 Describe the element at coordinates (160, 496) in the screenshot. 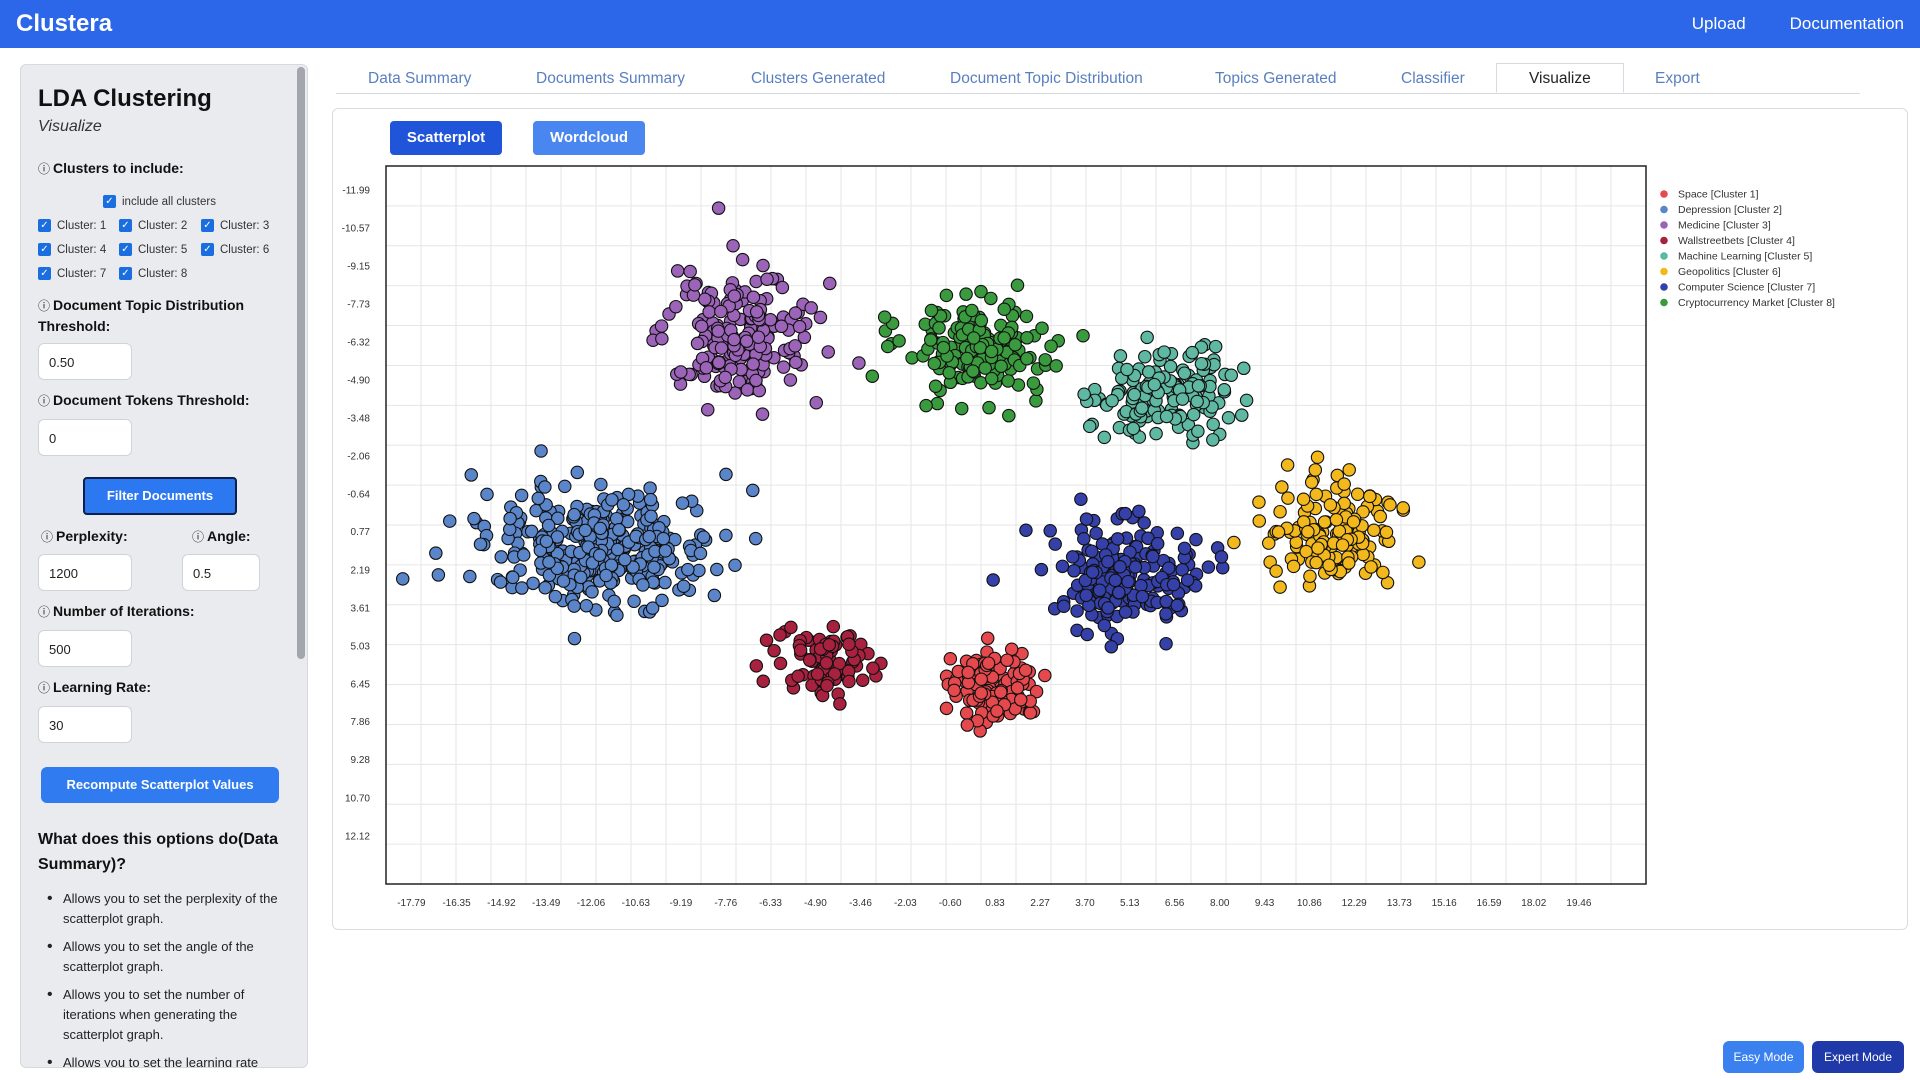

I see `filter-documents-button: Filter Documents` at that location.